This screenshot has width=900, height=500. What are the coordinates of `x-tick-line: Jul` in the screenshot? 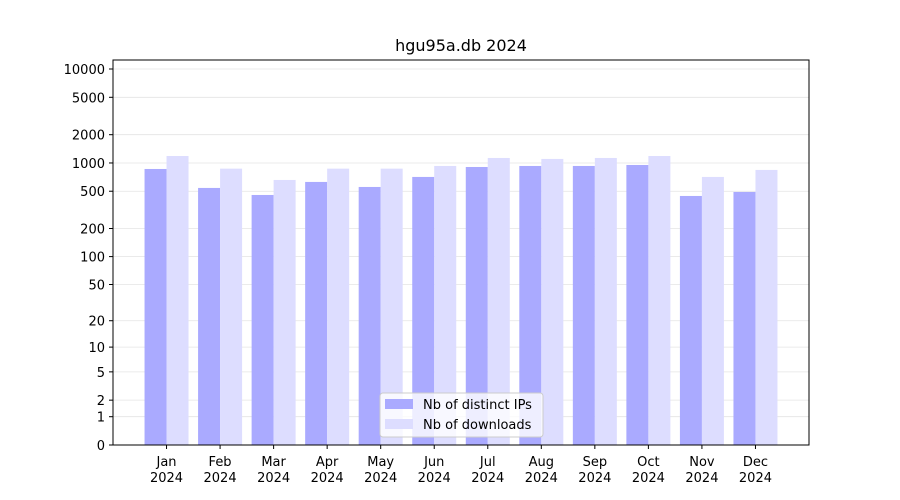 It's located at (487, 462).